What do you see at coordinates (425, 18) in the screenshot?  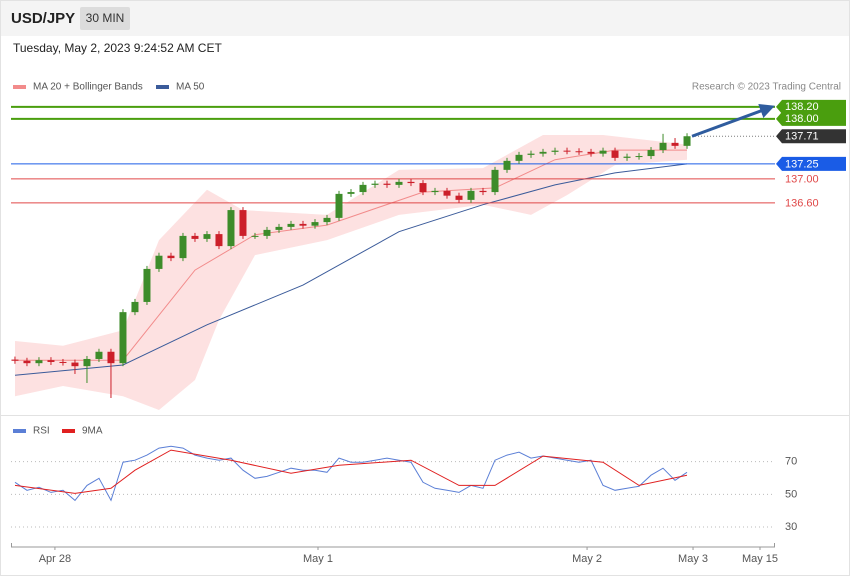 I see `header-bar` at bounding box center [425, 18].